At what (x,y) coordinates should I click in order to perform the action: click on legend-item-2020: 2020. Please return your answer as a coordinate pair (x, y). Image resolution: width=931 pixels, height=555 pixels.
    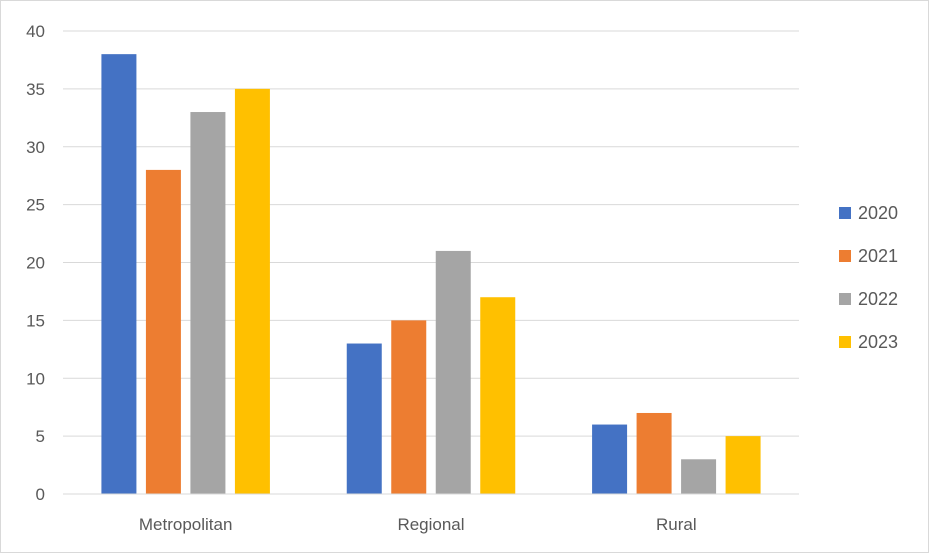
    Looking at the image, I should click on (868, 213).